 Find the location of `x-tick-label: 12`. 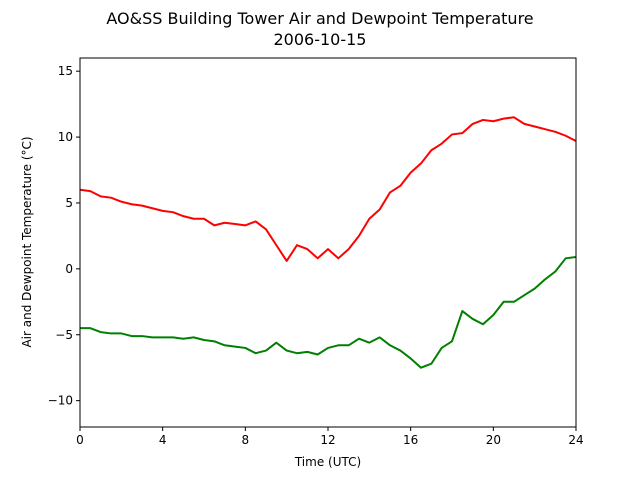

x-tick-label: 12 is located at coordinates (327, 440).